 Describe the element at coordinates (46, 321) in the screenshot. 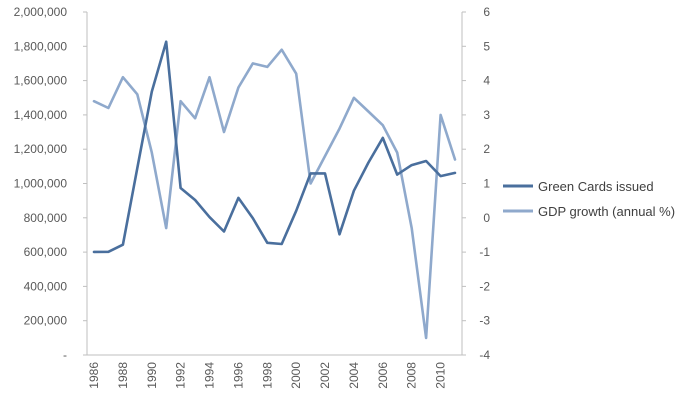

I see `left-tick-label: 200,000` at that location.